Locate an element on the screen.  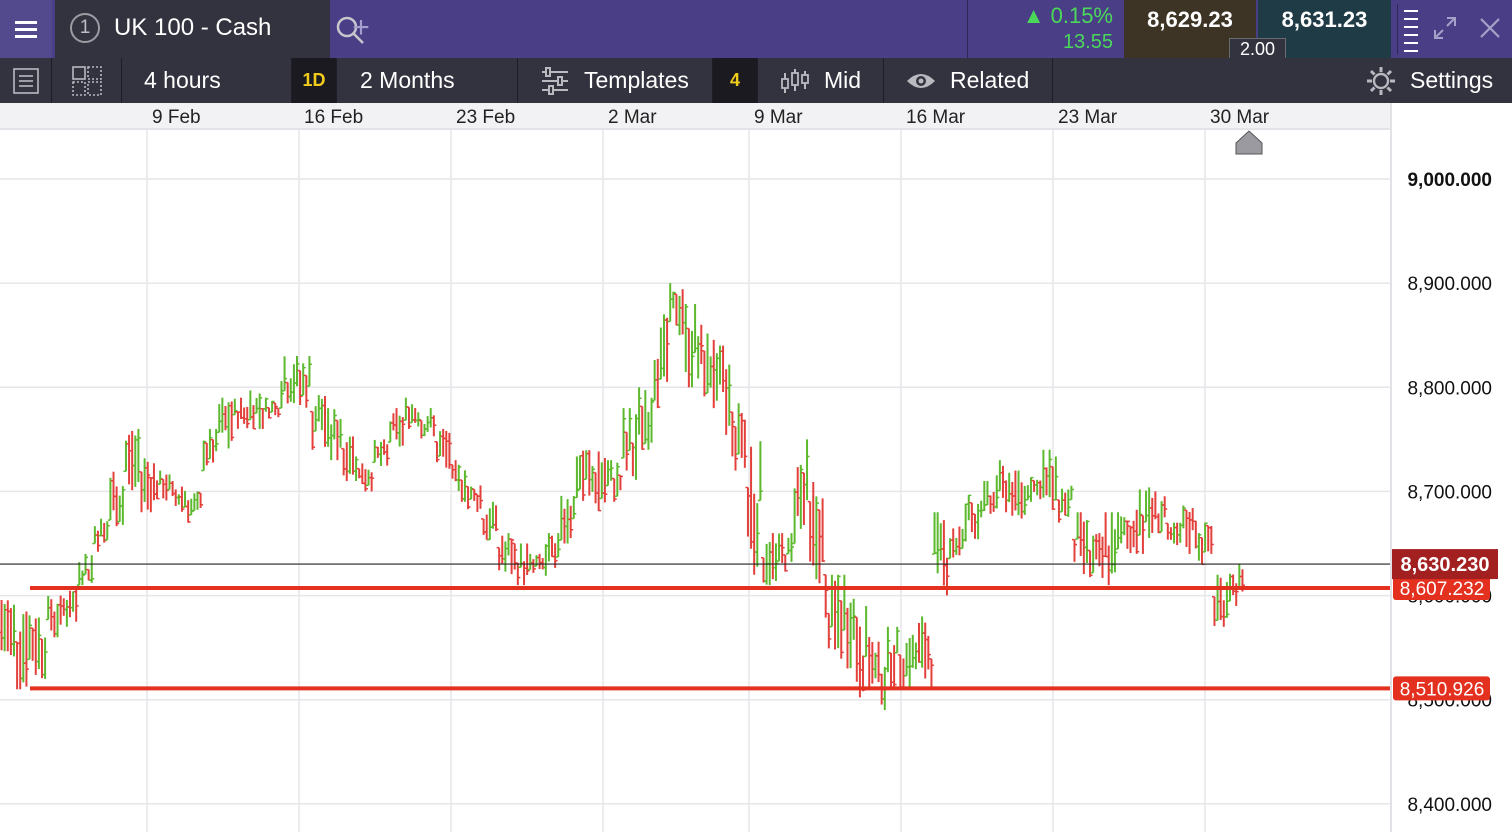
interval-badge: 1D is located at coordinates (314, 80).